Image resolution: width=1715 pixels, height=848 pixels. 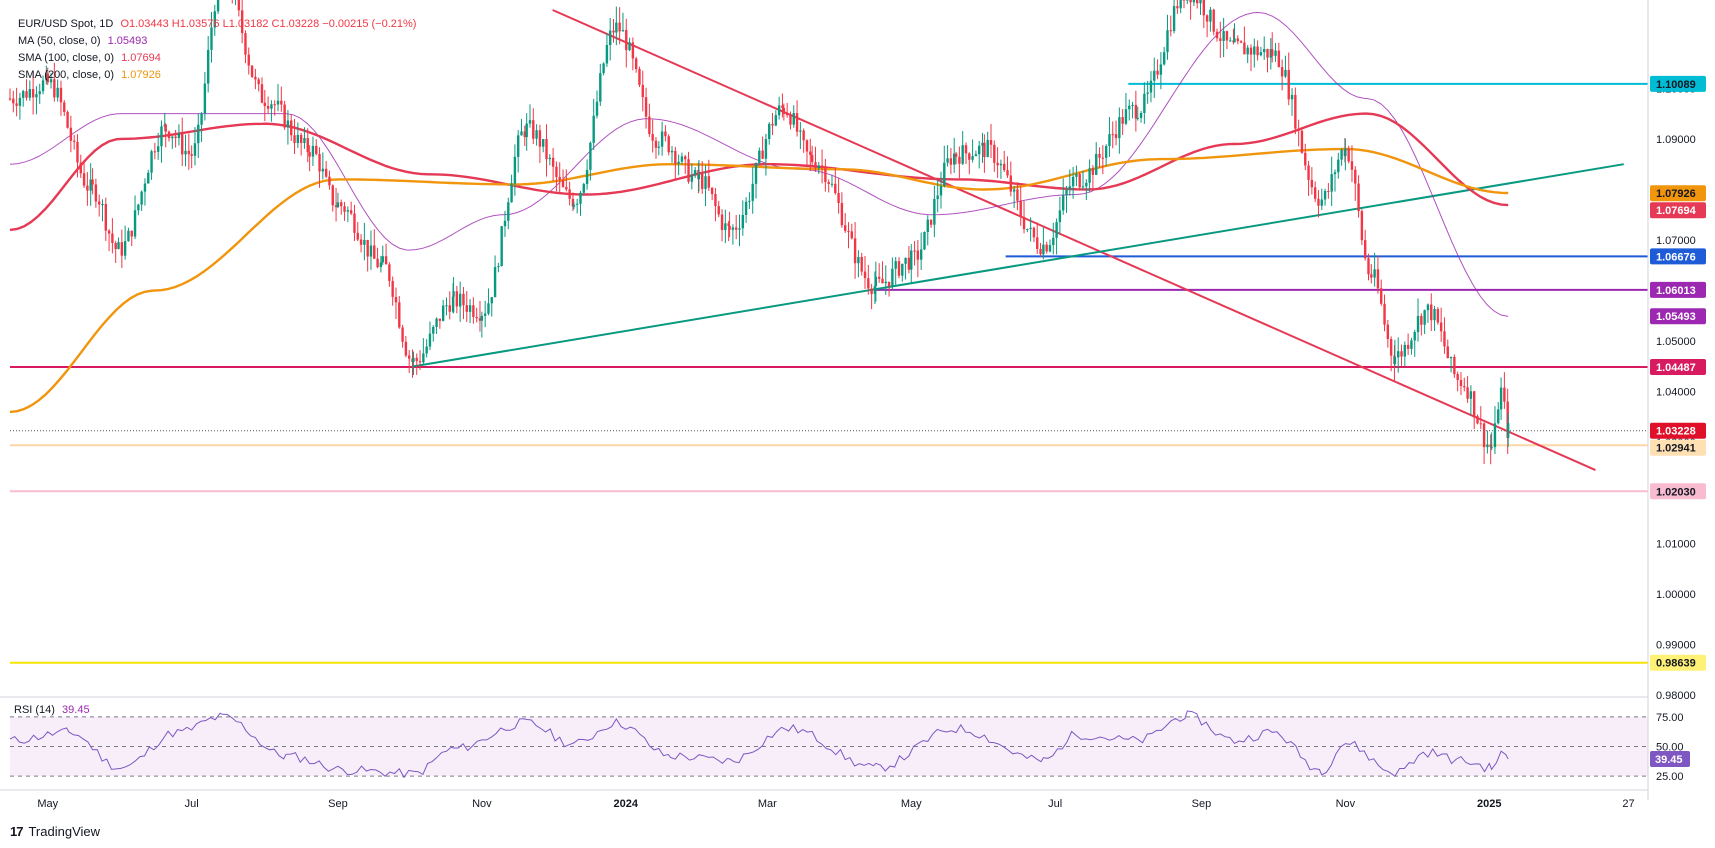 I want to click on x-tick-label: Sep, so click(x=338, y=804).